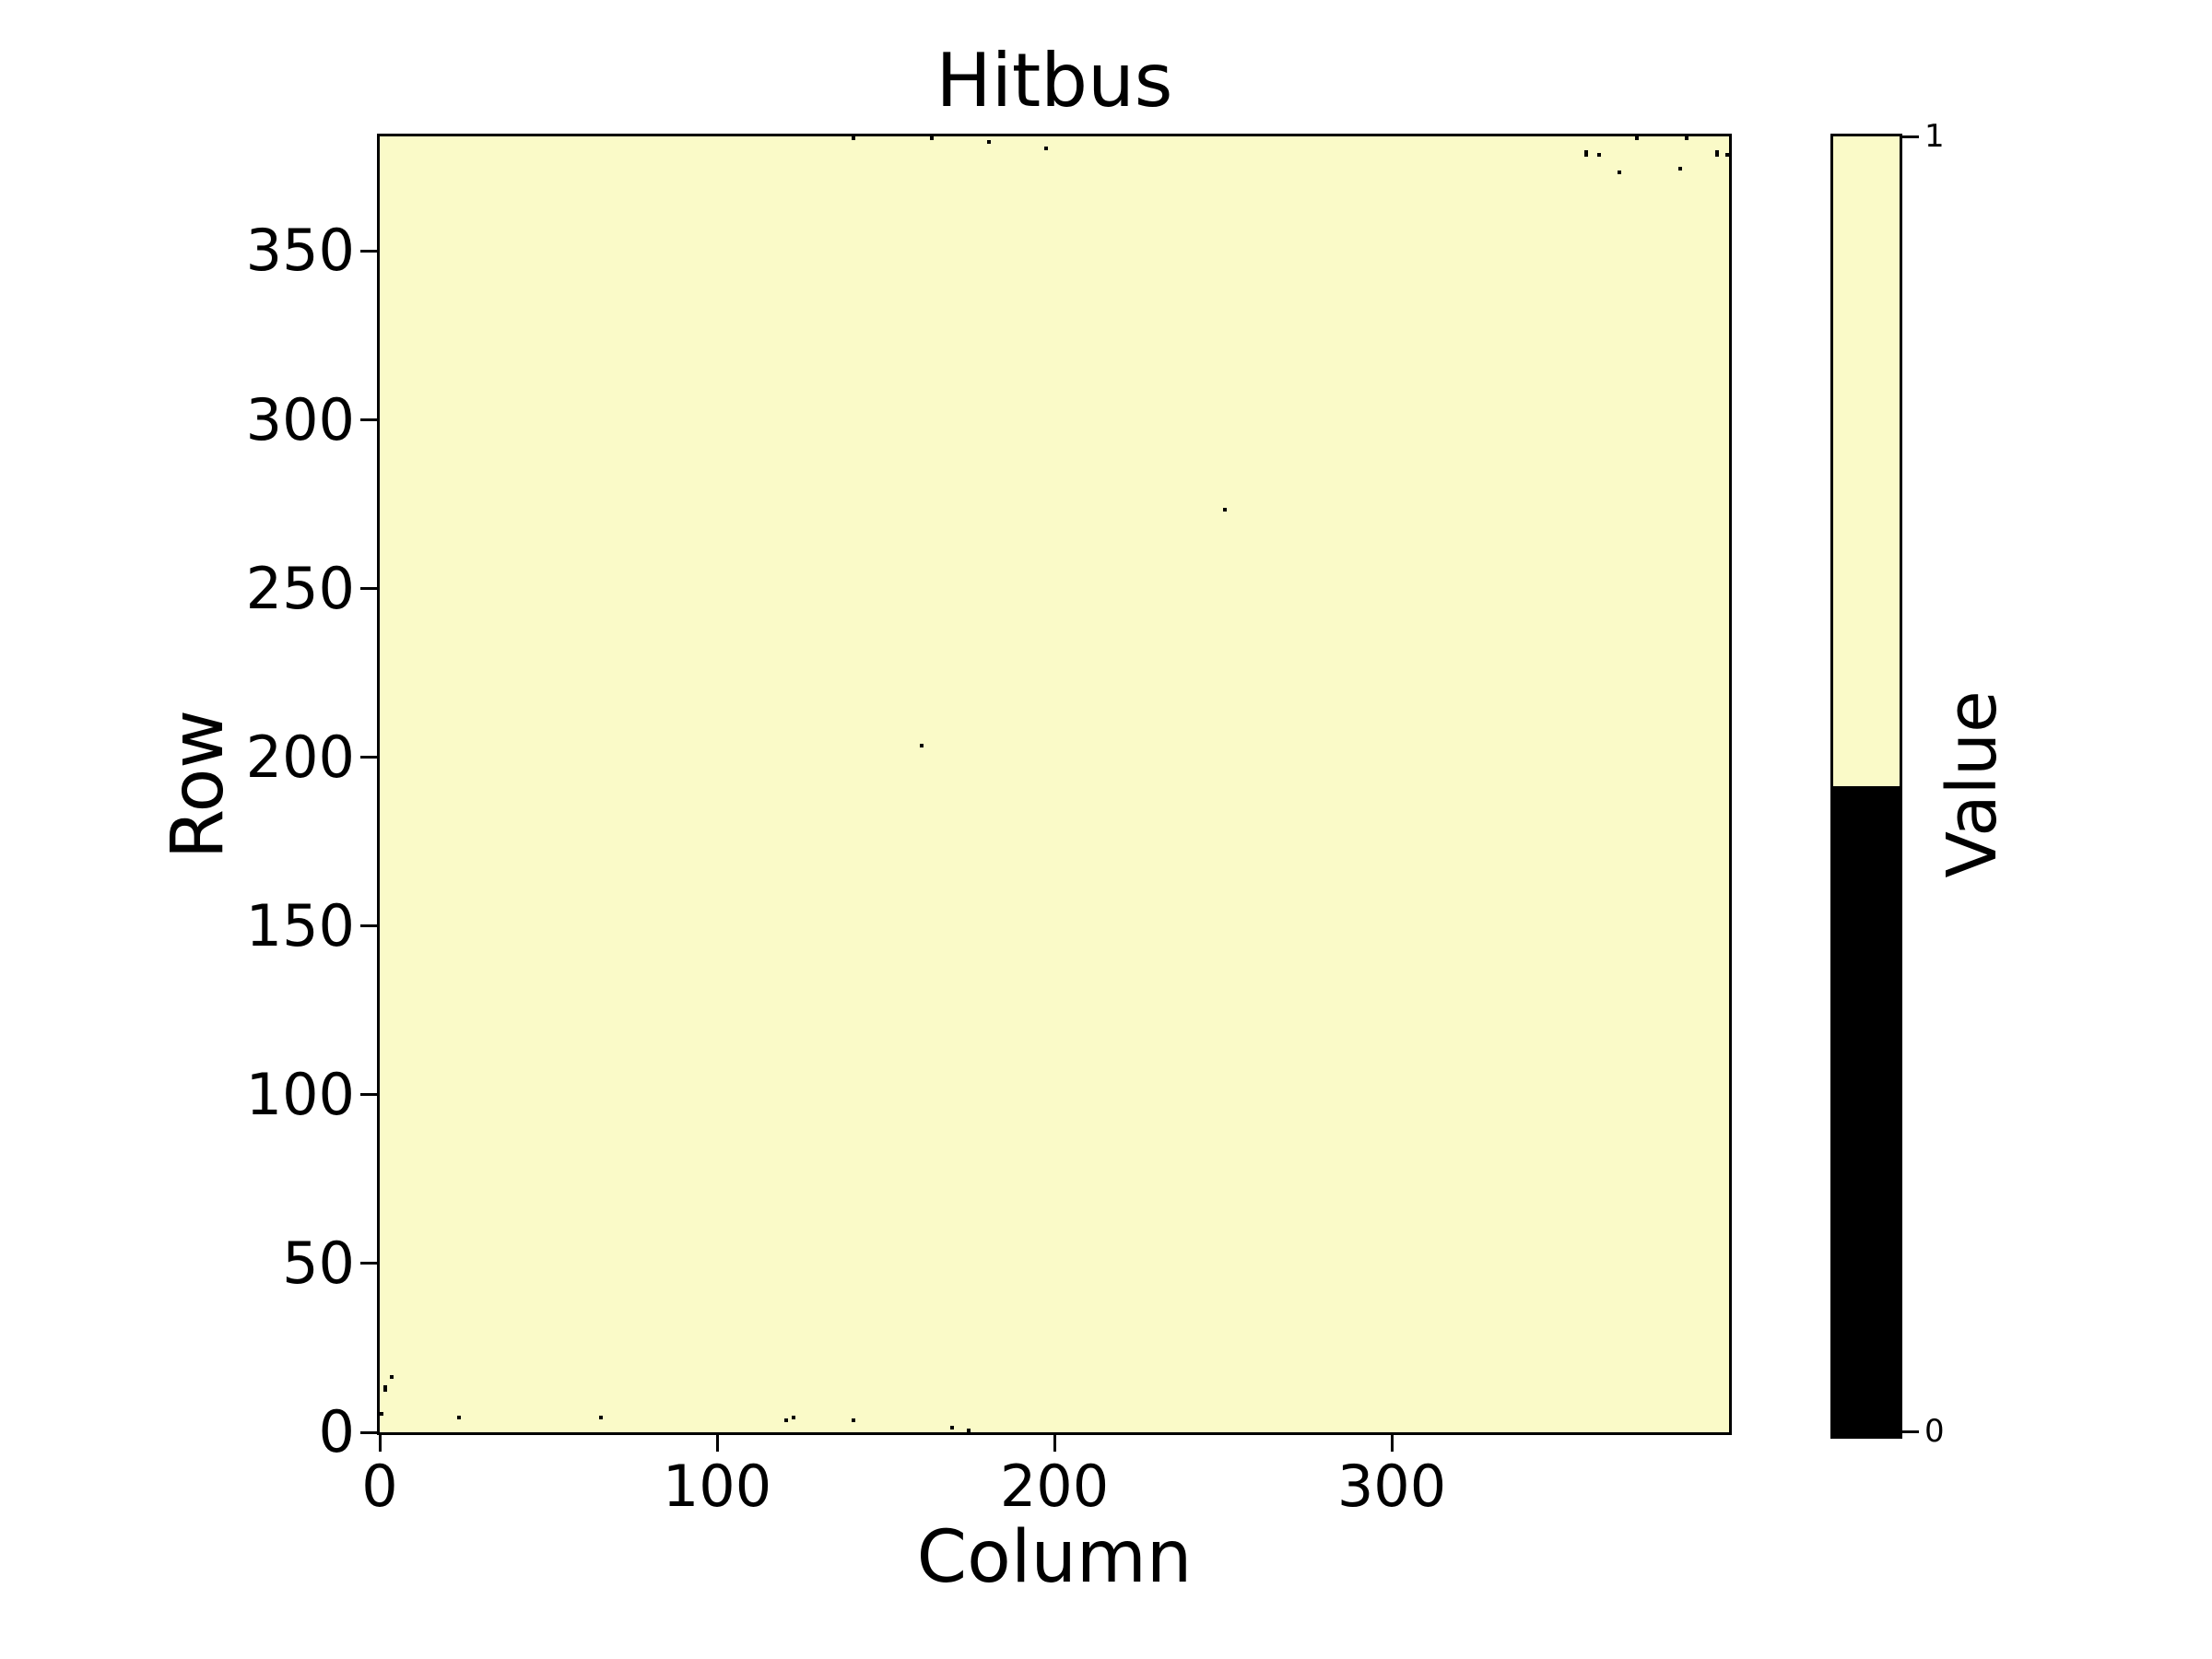  I want to click on colorbar-tick-label: 1, so click(1934, 136).